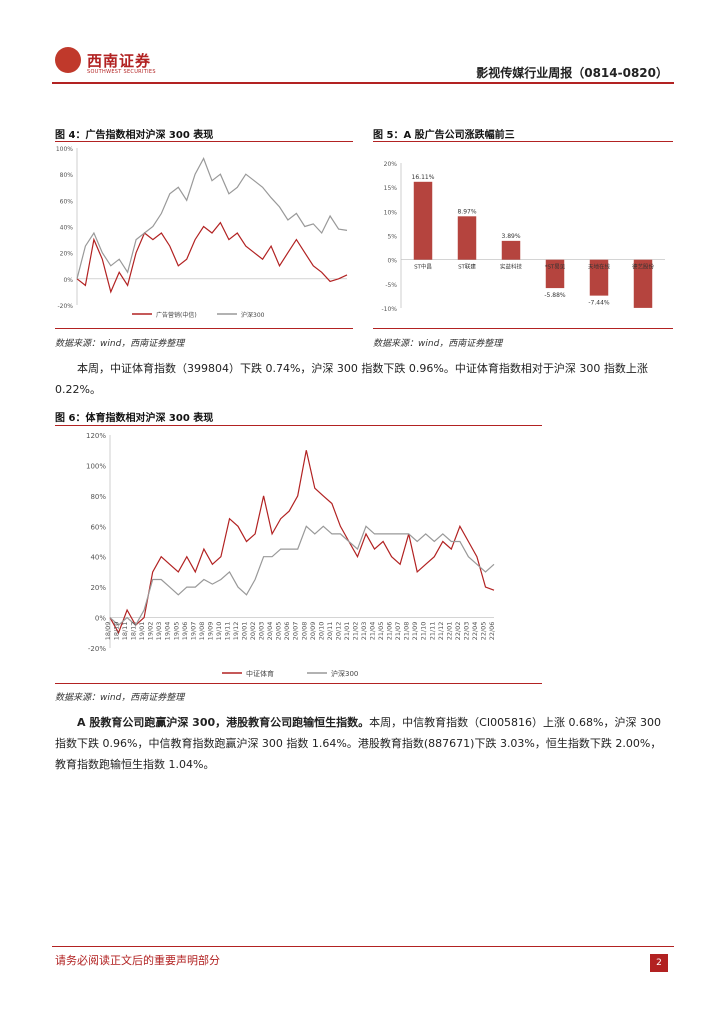 Image resolution: width=724 pixels, height=1024 pixels. Describe the element at coordinates (298, 425) in the screenshot. I see `figure-6-title-line` at that location.